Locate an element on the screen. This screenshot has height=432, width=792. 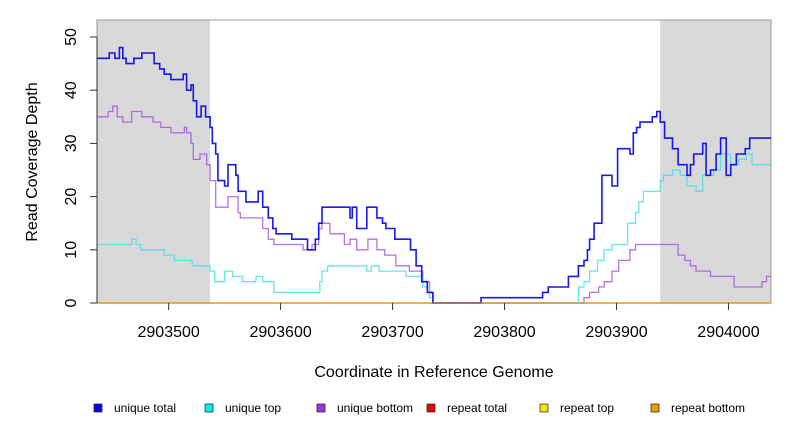
x-tick-label: 2903600 is located at coordinates (280, 332).